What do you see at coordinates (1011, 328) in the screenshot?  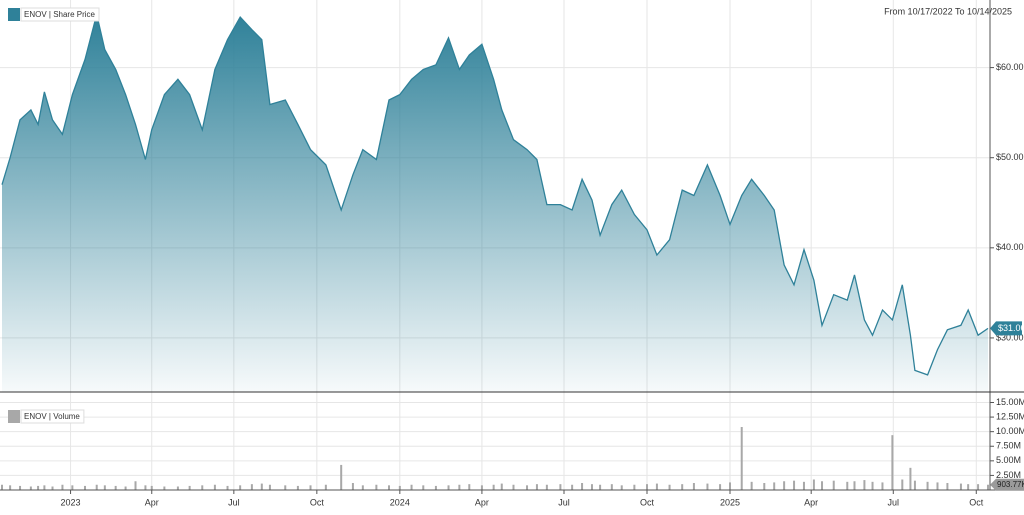 I see `last-value-label: $31.06` at bounding box center [1011, 328].